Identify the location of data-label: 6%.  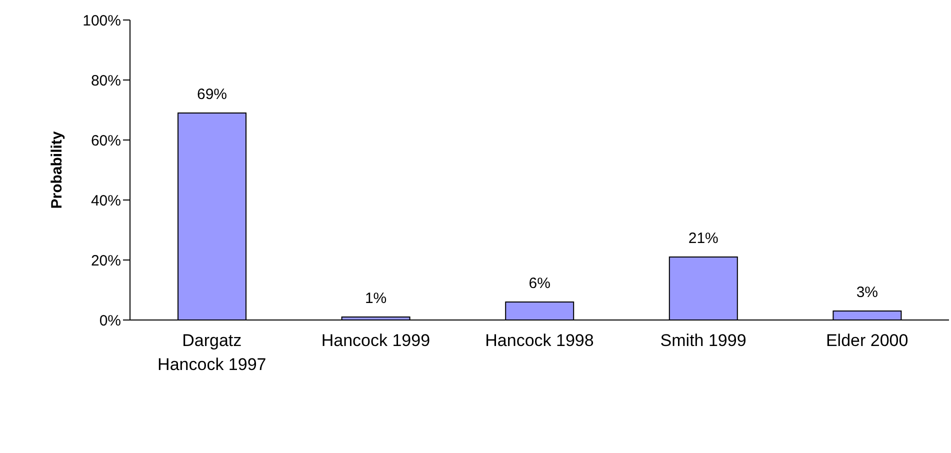
(539, 283).